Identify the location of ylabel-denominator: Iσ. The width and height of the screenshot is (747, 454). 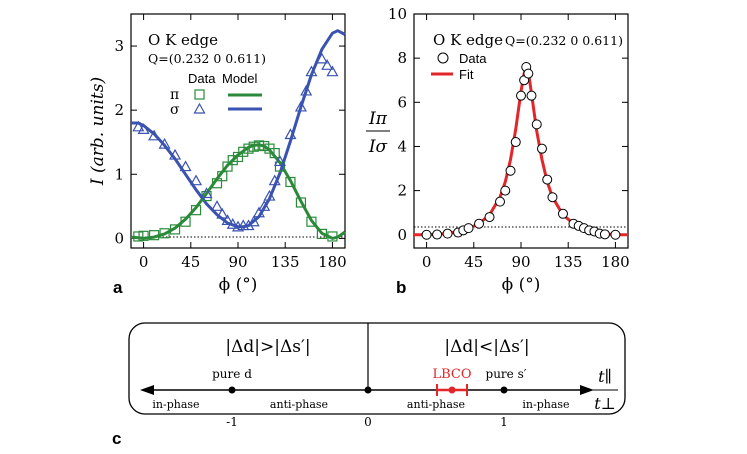
(378, 147).